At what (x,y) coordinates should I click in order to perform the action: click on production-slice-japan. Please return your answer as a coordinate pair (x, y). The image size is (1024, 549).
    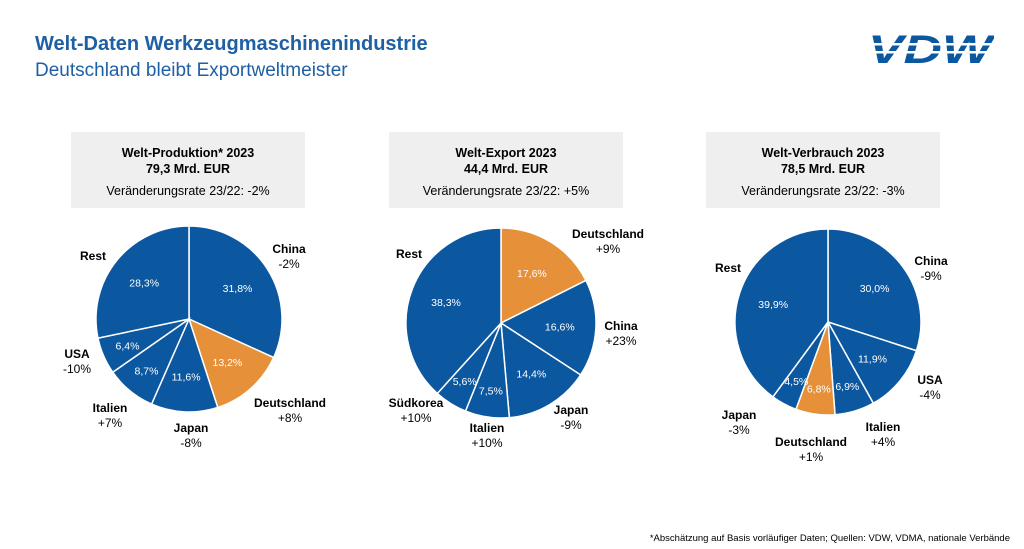
    Looking at the image, I should click on (184, 364).